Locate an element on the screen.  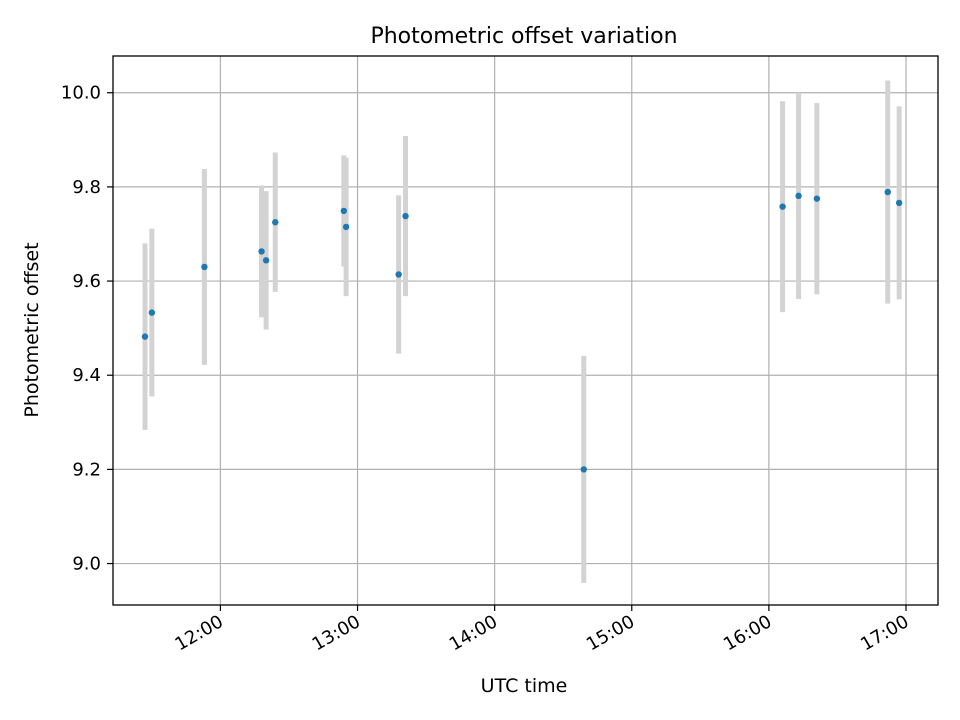
x-axis-label: UTC time is located at coordinates (524, 686).